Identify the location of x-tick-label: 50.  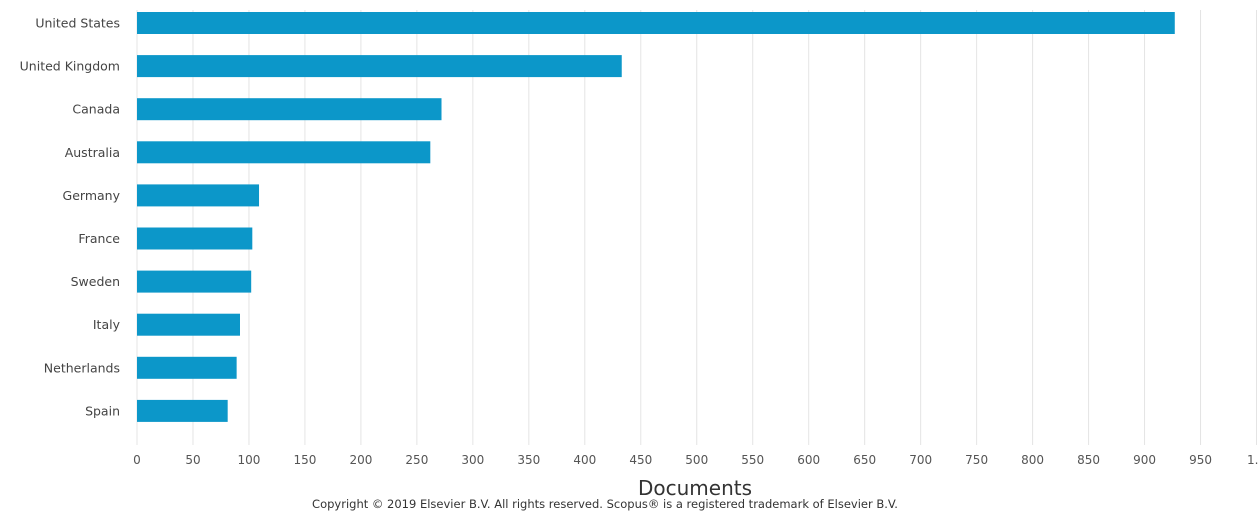
(192, 460).